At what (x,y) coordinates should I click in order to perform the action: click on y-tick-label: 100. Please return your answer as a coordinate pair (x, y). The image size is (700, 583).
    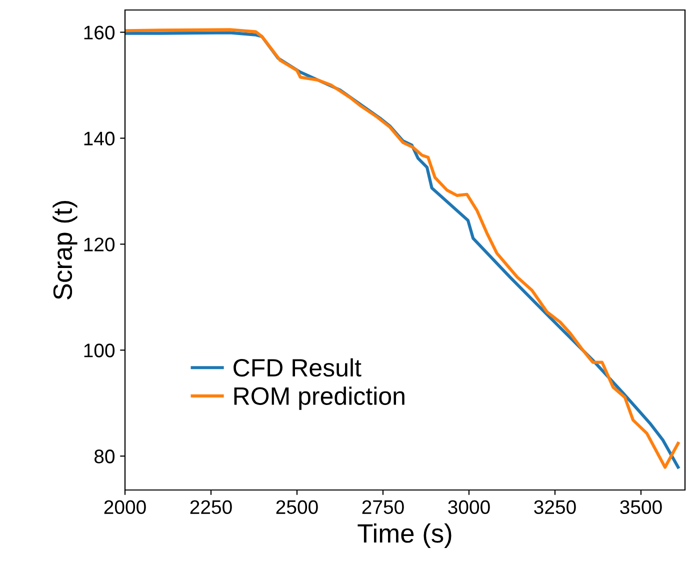
    Looking at the image, I should click on (99, 351).